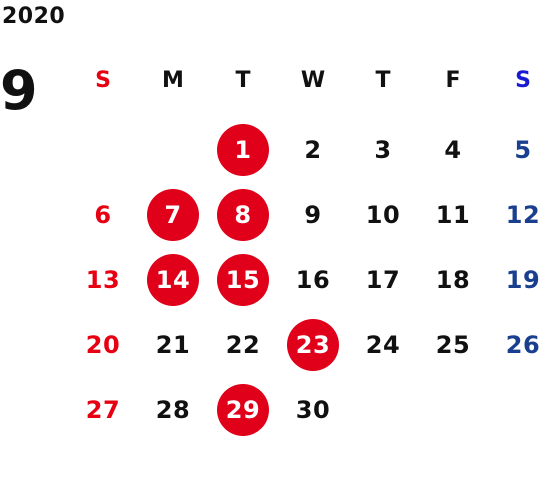 The height and width of the screenshot is (503, 548). Describe the element at coordinates (523, 344) in the screenshot. I see `day-number: 26` at that location.